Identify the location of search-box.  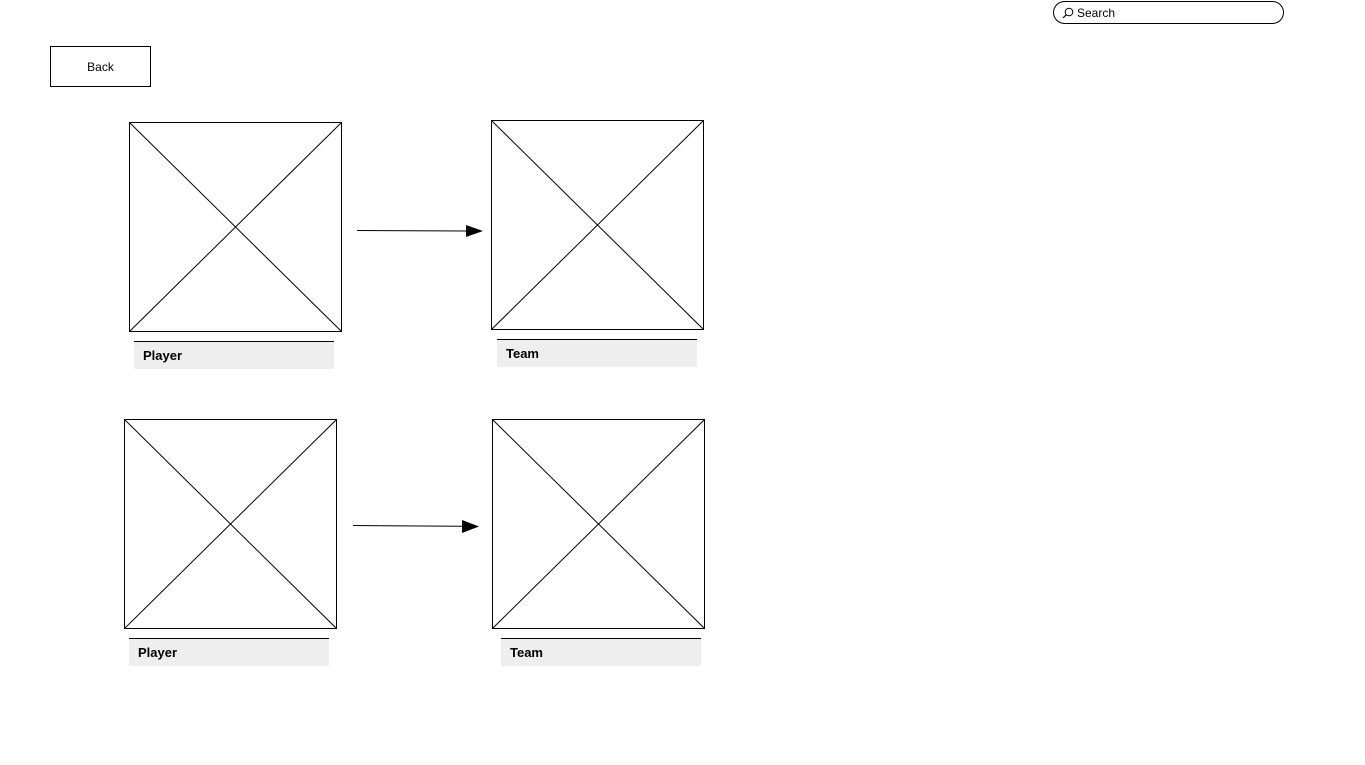
(1168, 12).